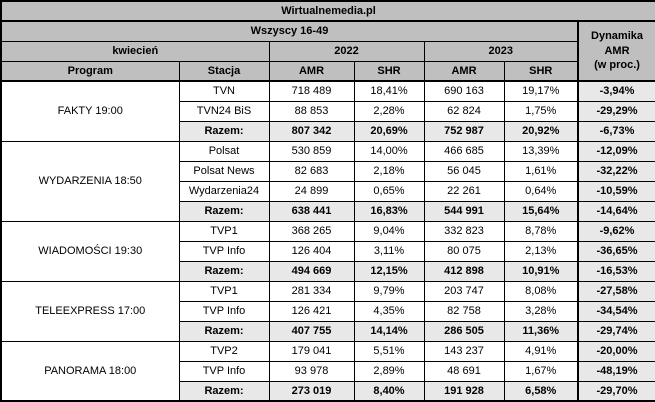 The height and width of the screenshot is (402, 655). What do you see at coordinates (541, 331) in the screenshot?
I see `shr-2023-cell: 11,36%` at bounding box center [541, 331].